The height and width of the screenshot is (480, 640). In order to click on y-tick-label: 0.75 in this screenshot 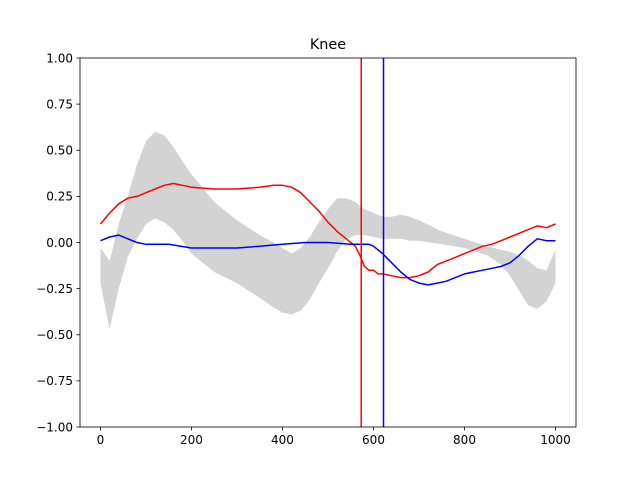, I will do `click(59, 104)`.